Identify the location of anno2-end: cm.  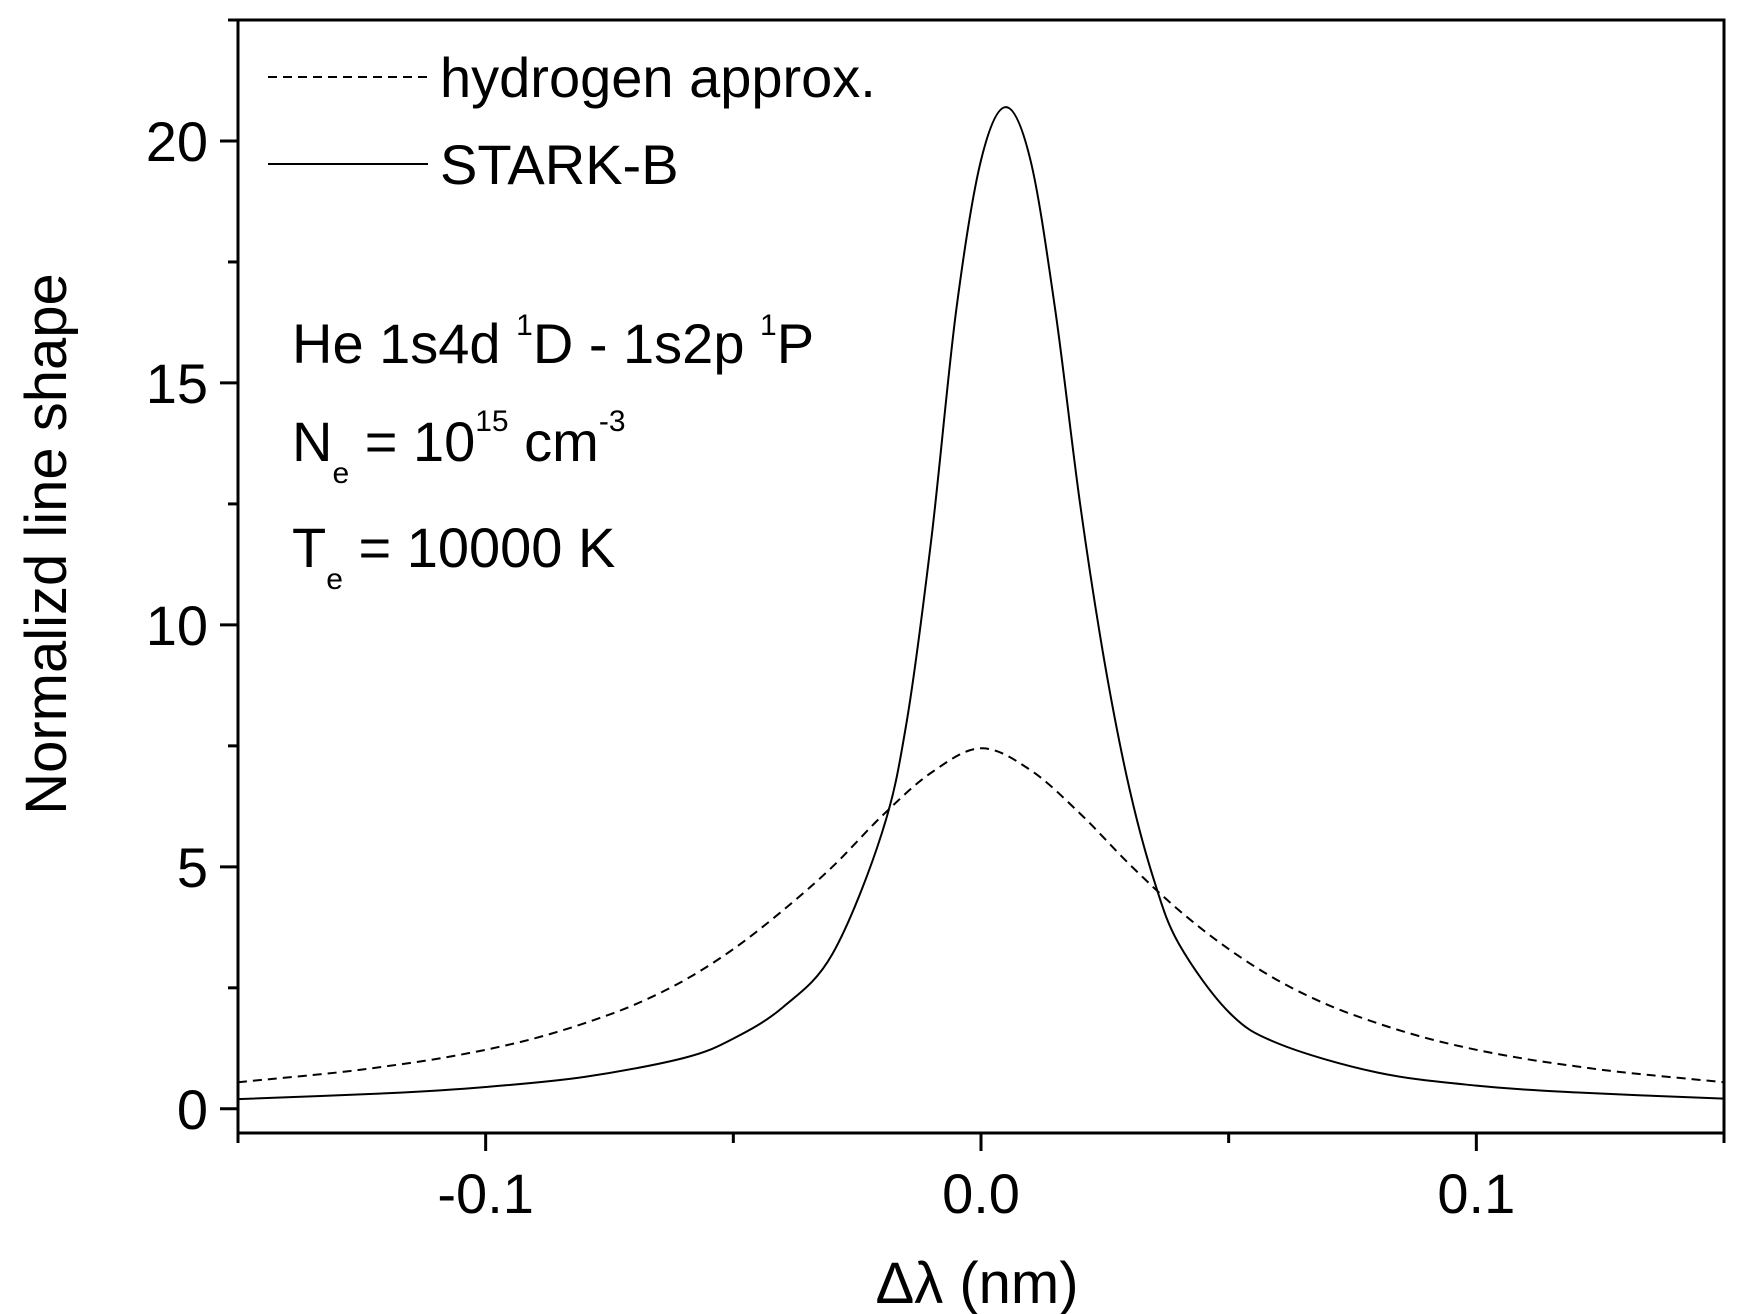
(554, 441).